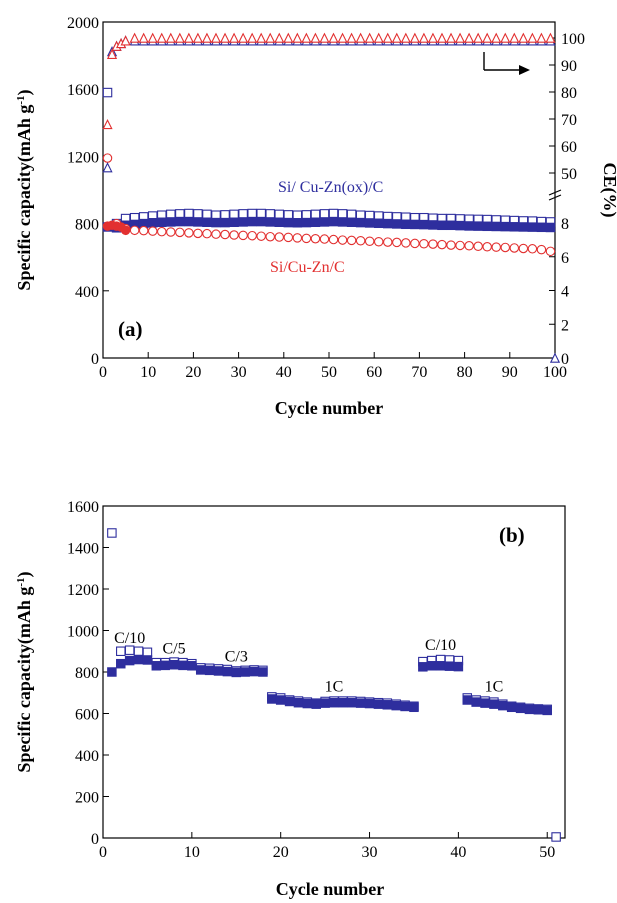  Describe the element at coordinates (506, 63) in the screenshot. I see `arrow-to-right-axis` at that location.